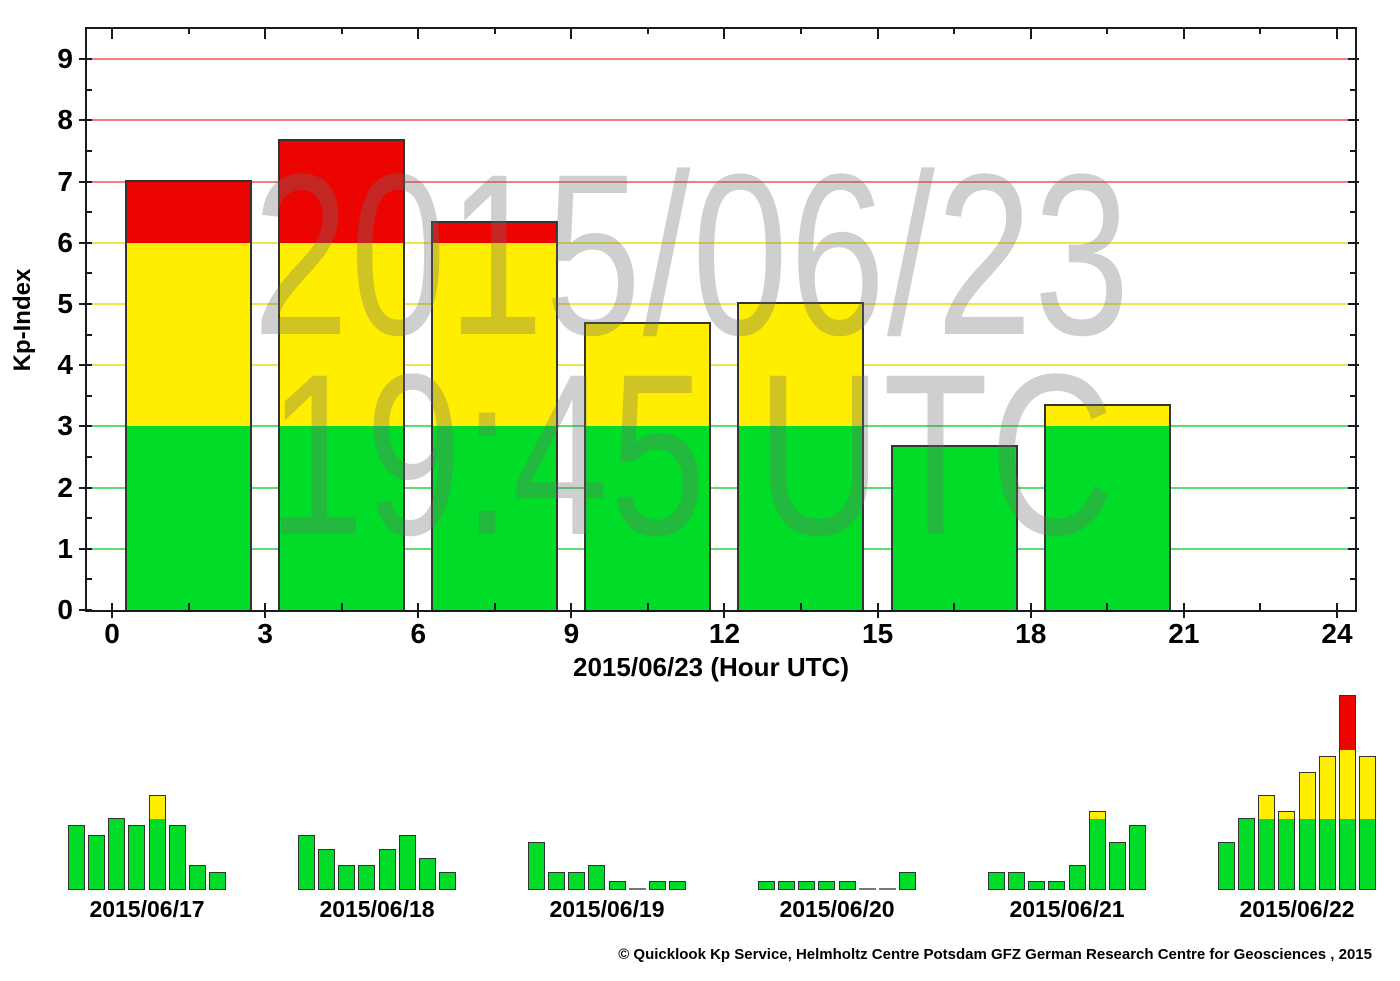 This screenshot has width=1400, height=981. What do you see at coordinates (837, 780) in the screenshot?
I see `history-chart-2015/06/20` at bounding box center [837, 780].